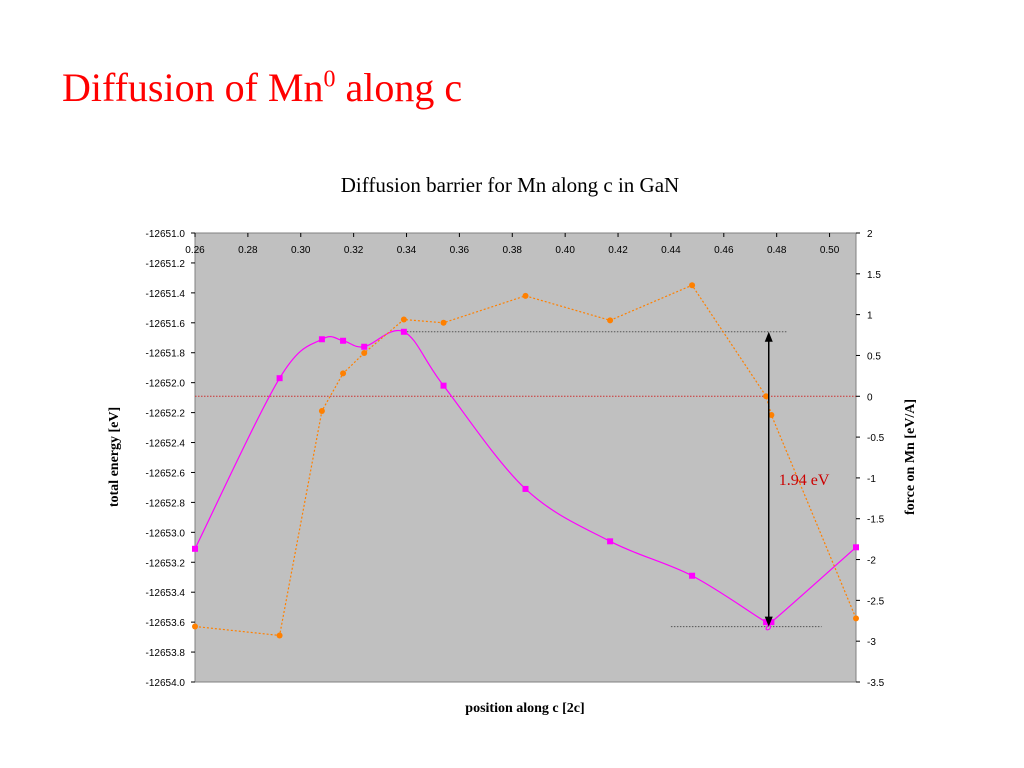 The width and height of the screenshot is (1024, 768). What do you see at coordinates (871, 561) in the screenshot?
I see `y-right-tick-label: -2` at bounding box center [871, 561].